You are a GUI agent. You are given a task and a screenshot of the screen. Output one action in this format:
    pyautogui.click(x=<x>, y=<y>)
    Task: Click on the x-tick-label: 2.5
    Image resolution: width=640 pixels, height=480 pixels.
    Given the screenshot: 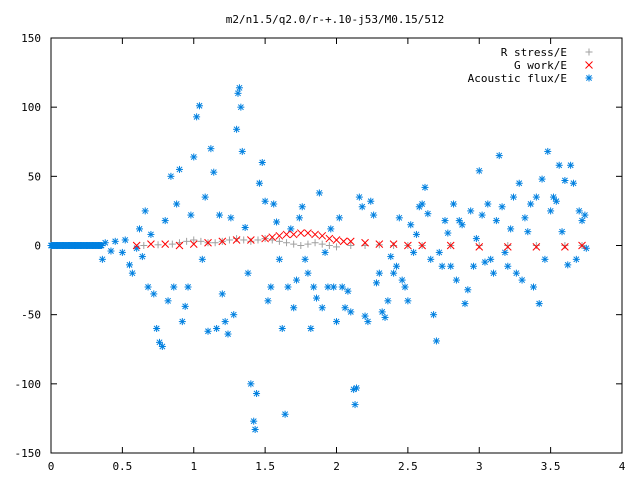 What is the action you would take?
    pyautogui.click(x=408, y=466)
    